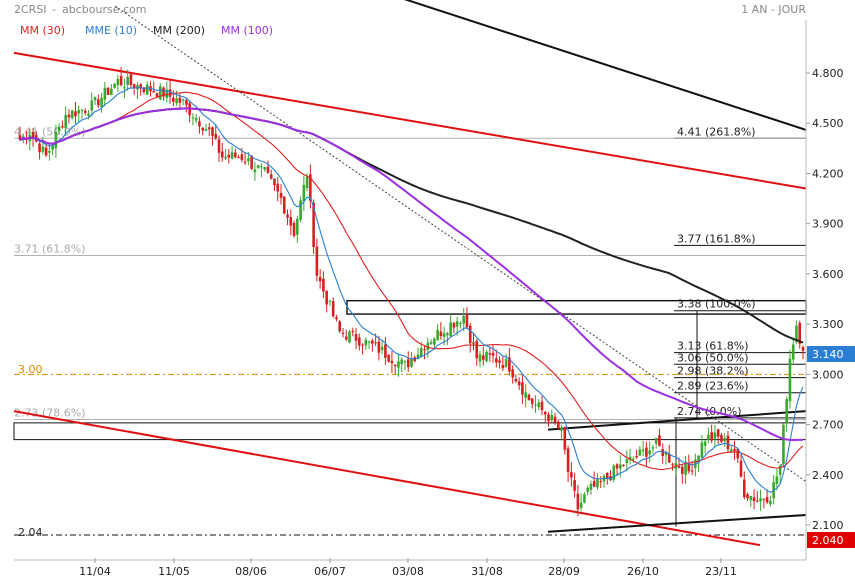 The height and width of the screenshot is (580, 855). I want to click on fib-label: 3.77 (161.8%), so click(716, 238).